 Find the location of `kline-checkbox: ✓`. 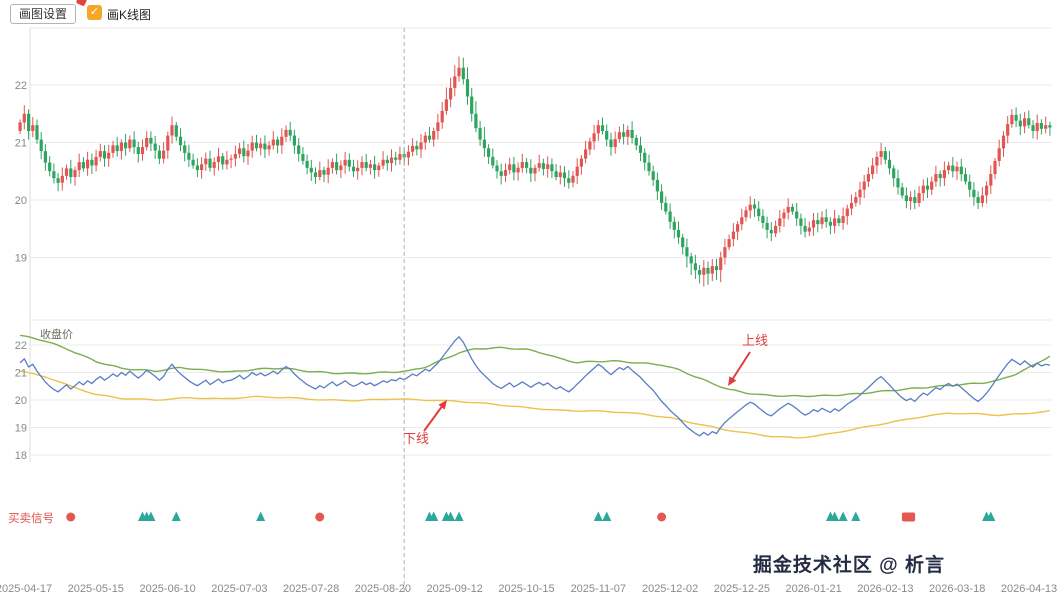

kline-checkbox: ✓ is located at coordinates (94, 12).